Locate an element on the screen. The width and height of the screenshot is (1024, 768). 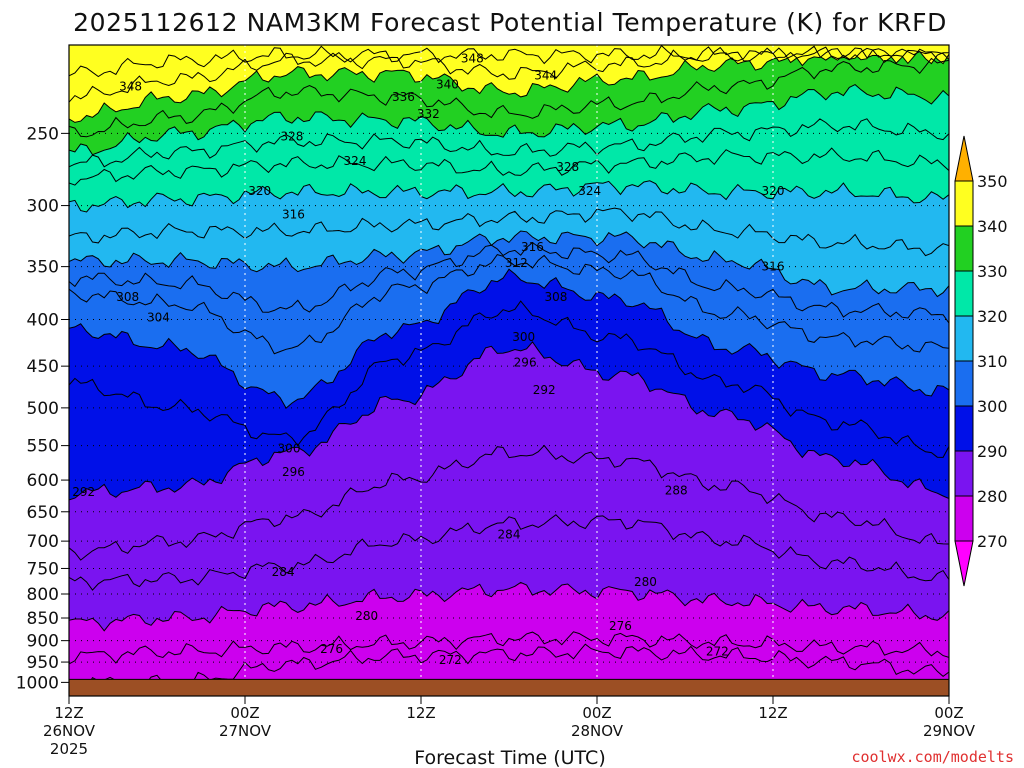
y-tick-label-350: 350 is located at coordinates (43, 268).